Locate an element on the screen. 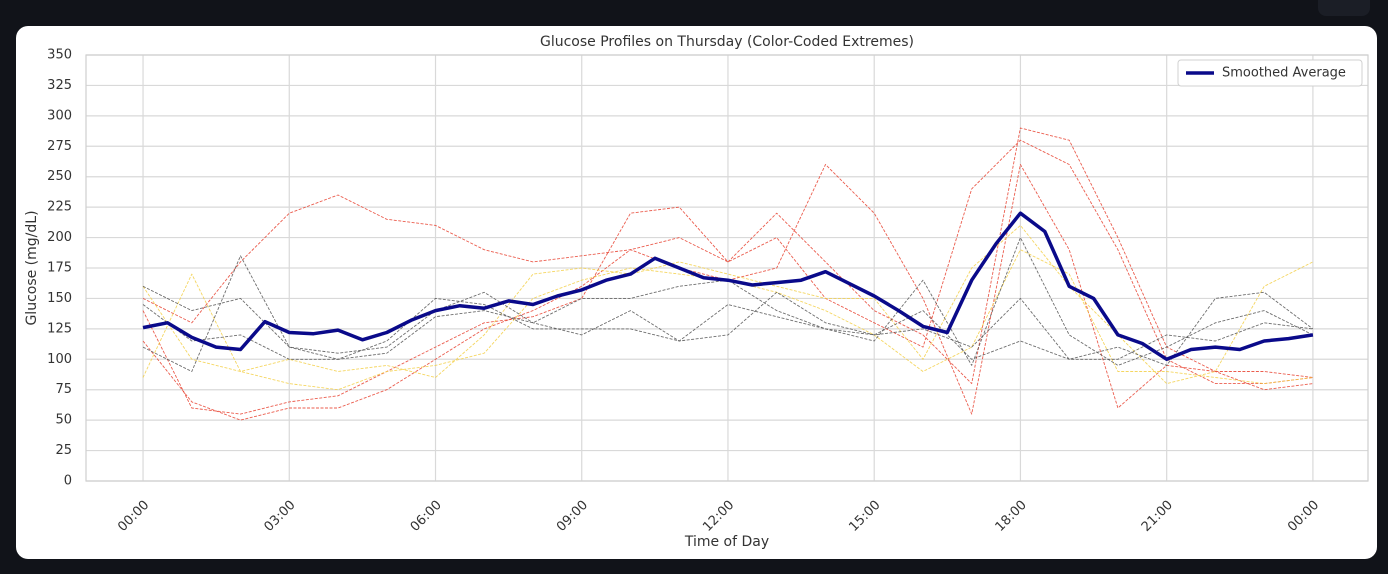 The width and height of the screenshot is (1388, 574). x-tick-label: 15:00 is located at coordinates (864, 516).